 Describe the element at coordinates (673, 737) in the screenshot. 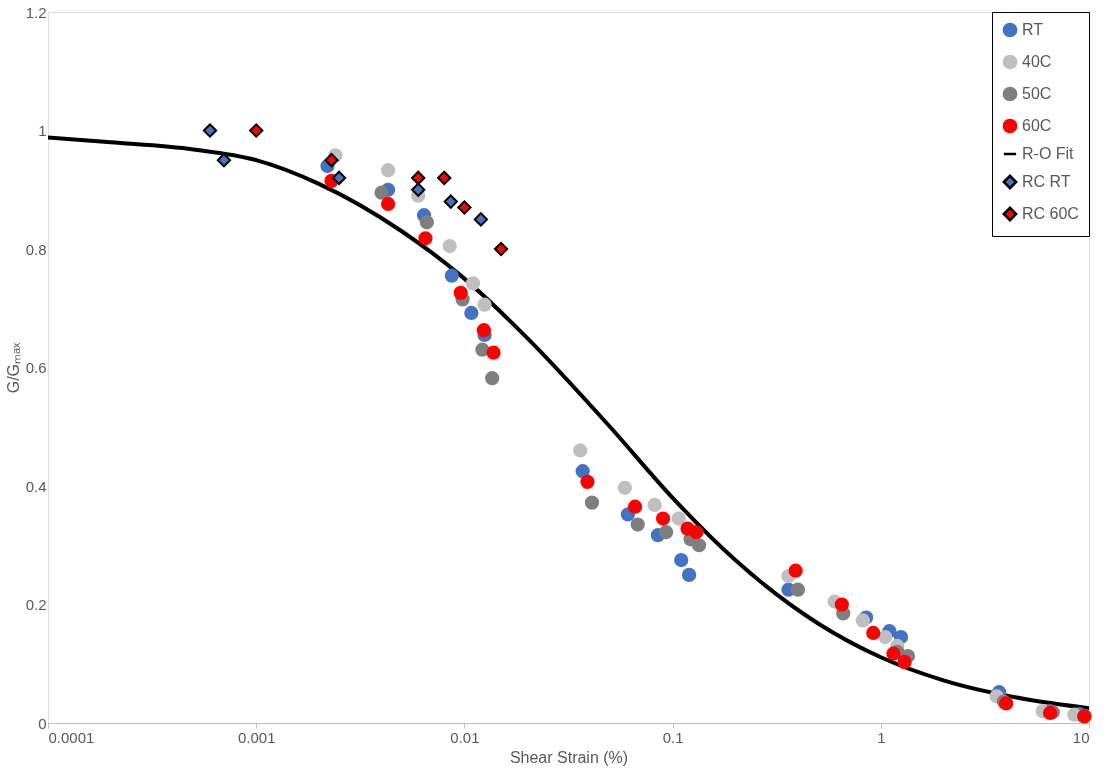

I see `x-tick-label: 0.1` at that location.